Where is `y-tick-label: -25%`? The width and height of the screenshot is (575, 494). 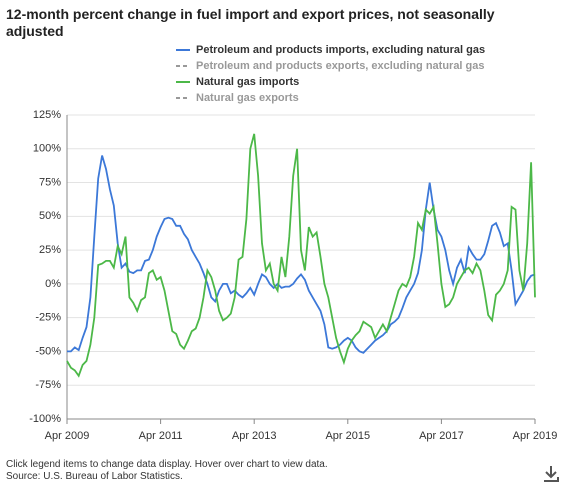 y-tick-label: -25% is located at coordinates (48, 318).